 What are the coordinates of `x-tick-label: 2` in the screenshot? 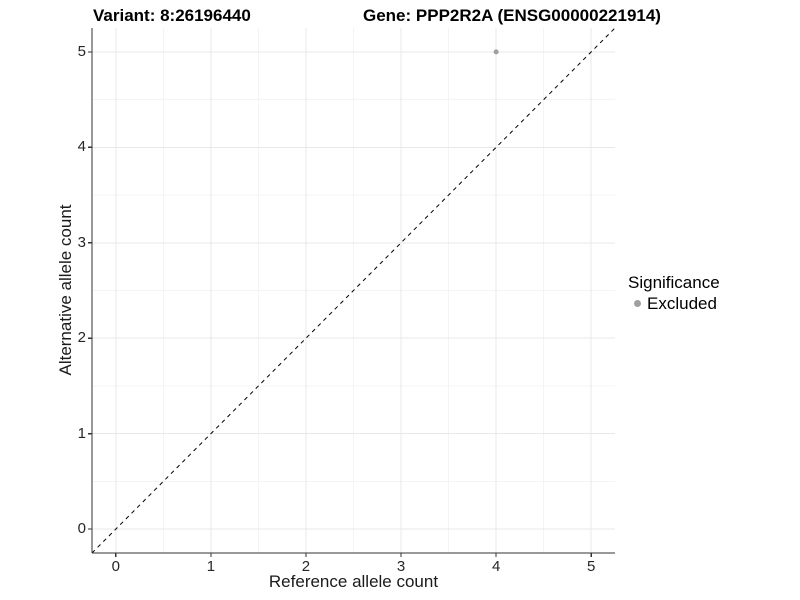 It's located at (306, 566).